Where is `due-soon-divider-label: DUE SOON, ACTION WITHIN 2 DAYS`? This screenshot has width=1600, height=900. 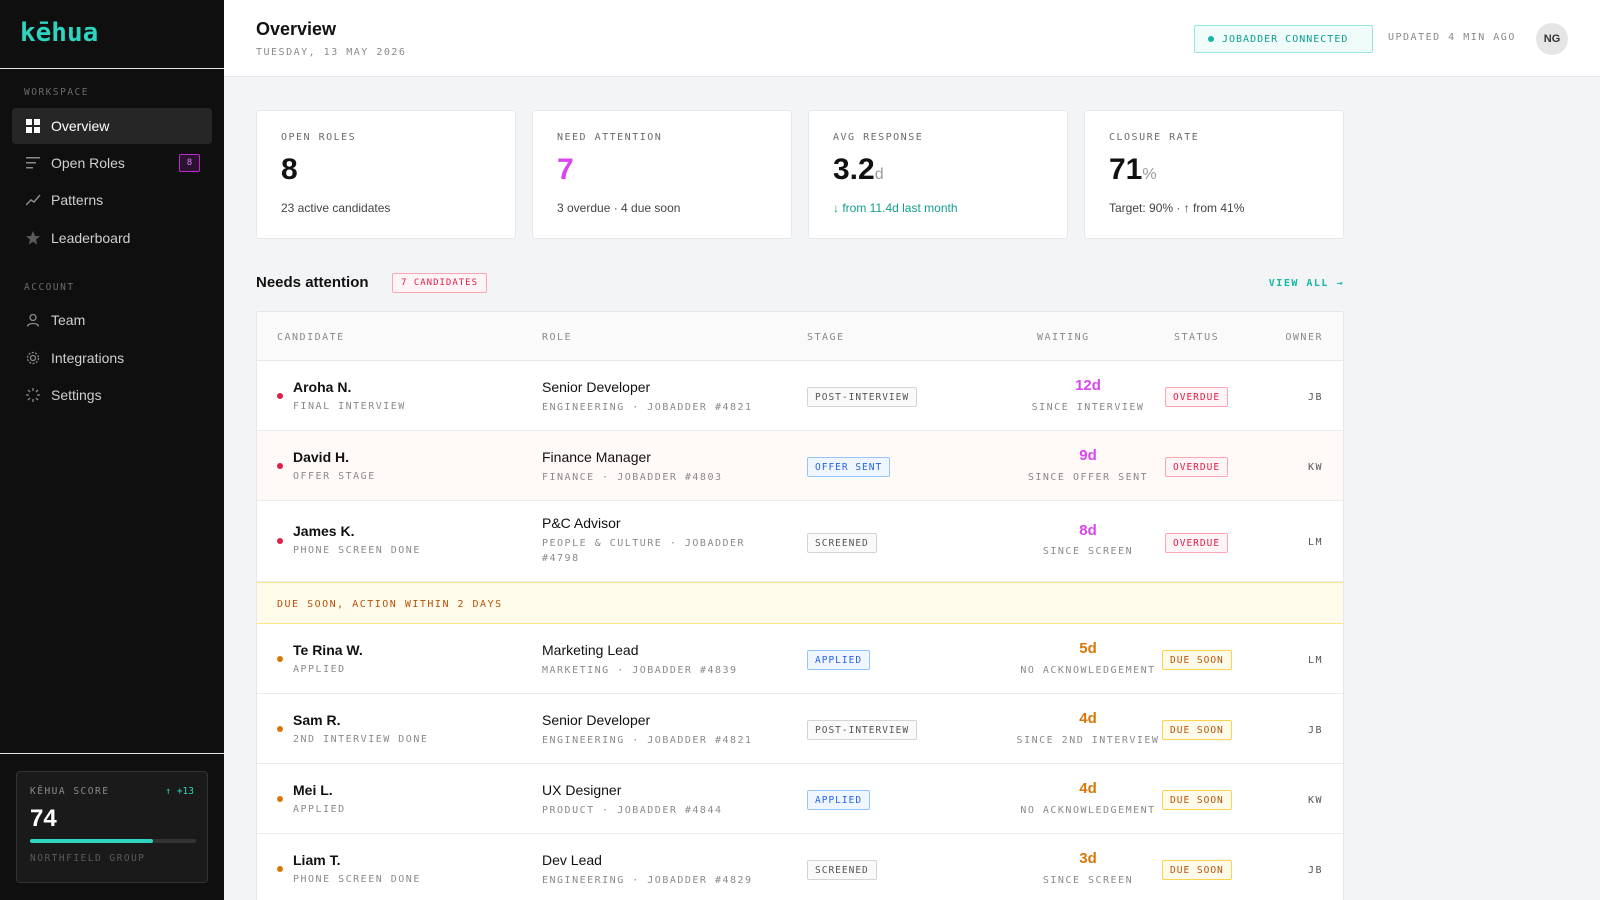 due-soon-divider-label: DUE SOON, ACTION WITHIN 2 DAYS is located at coordinates (390, 604).